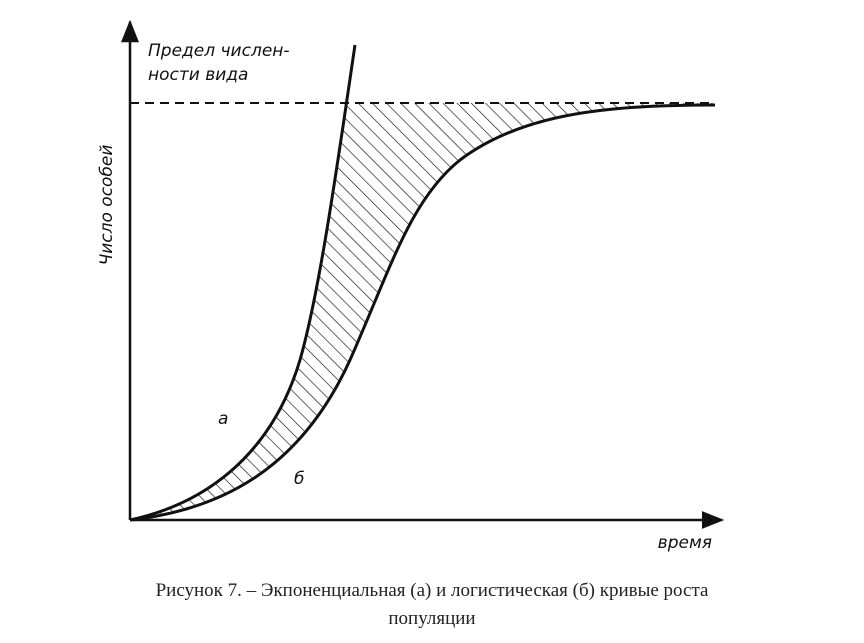 This screenshot has width=864, height=643. What do you see at coordinates (198, 75) in the screenshot?
I see `limit-label: ности вида` at bounding box center [198, 75].